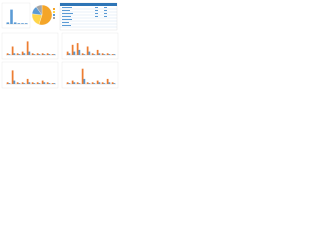  I want to click on table-rows, so click(88, 18).